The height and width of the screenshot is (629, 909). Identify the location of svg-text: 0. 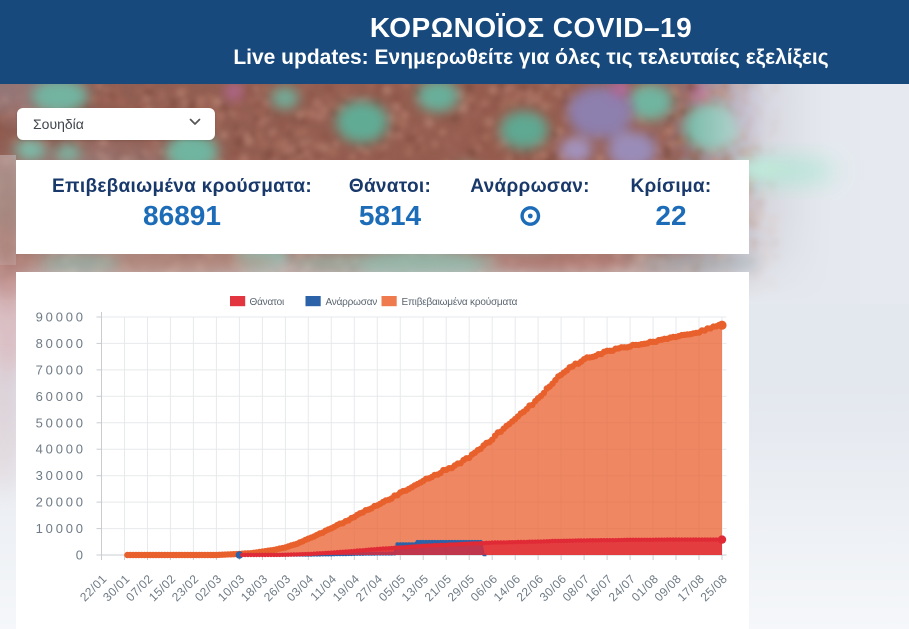
(81, 555).